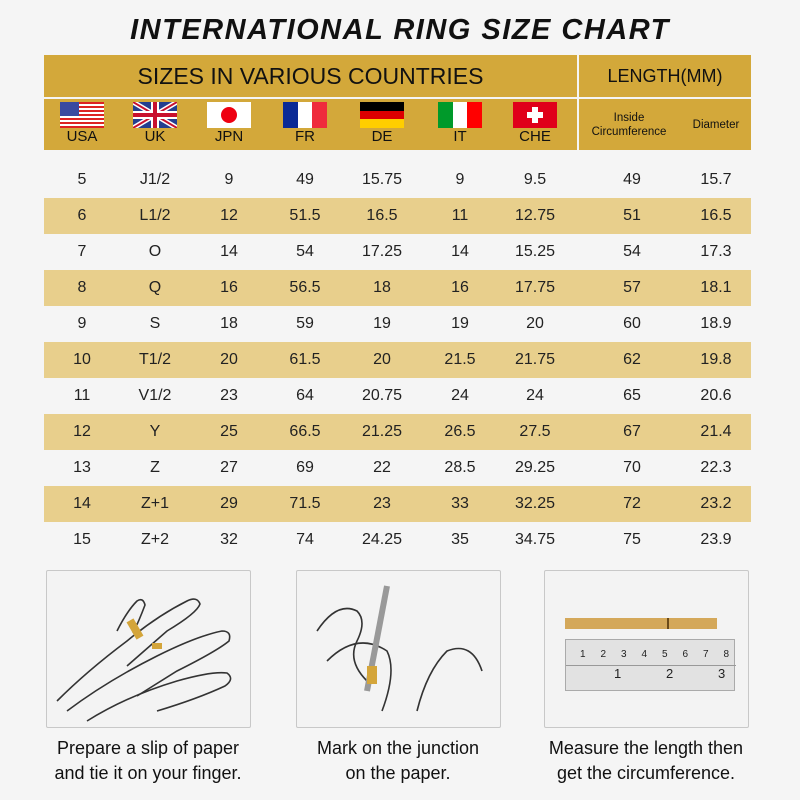  I want to click on diameter-heading: Diameter, so click(716, 124).